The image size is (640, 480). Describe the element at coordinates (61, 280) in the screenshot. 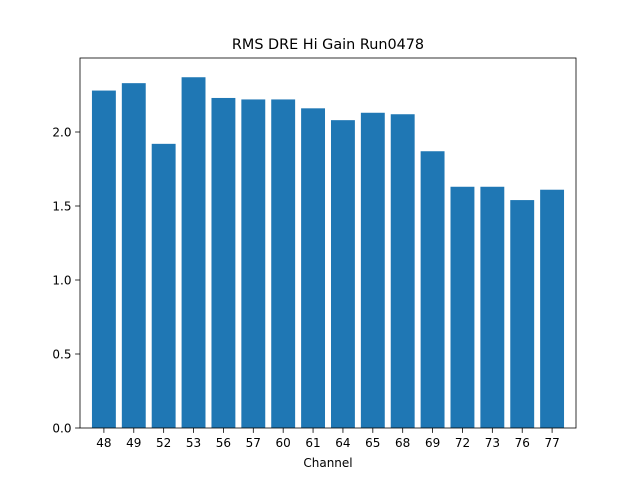

I see `y-tick-label: 1.0` at that location.